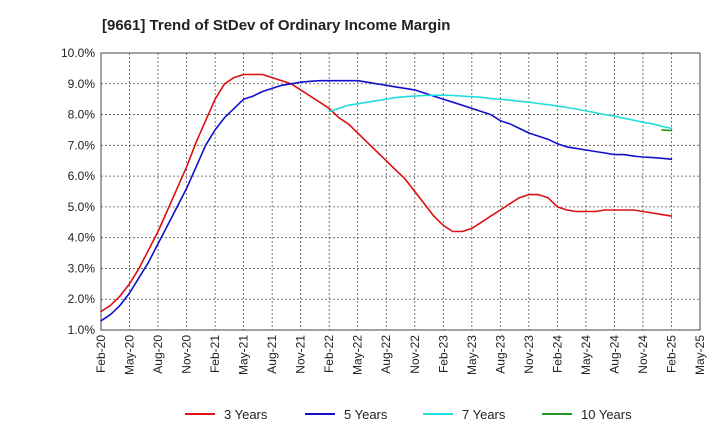  Describe the element at coordinates (82, 238) in the screenshot. I see `y-tick-label: 4.0%` at that location.